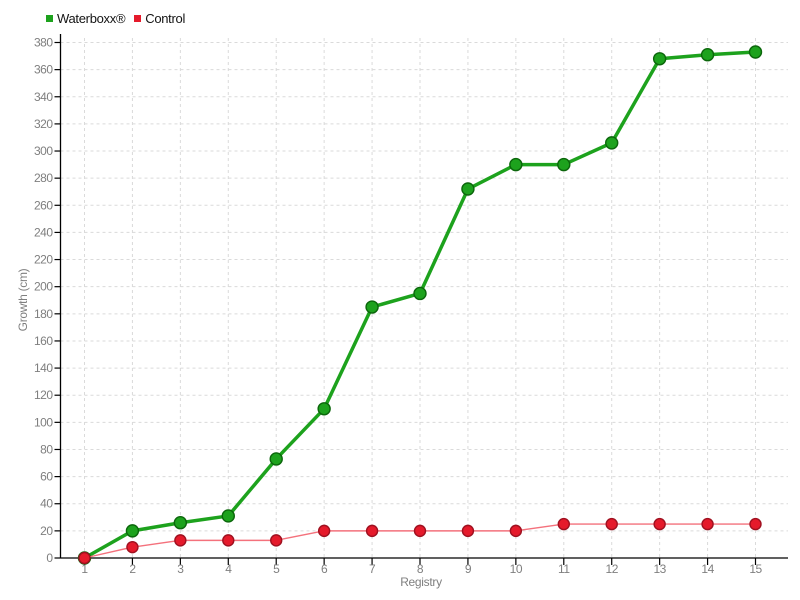 The image size is (800, 600). I want to click on y-tick-label: 340, so click(43, 97).